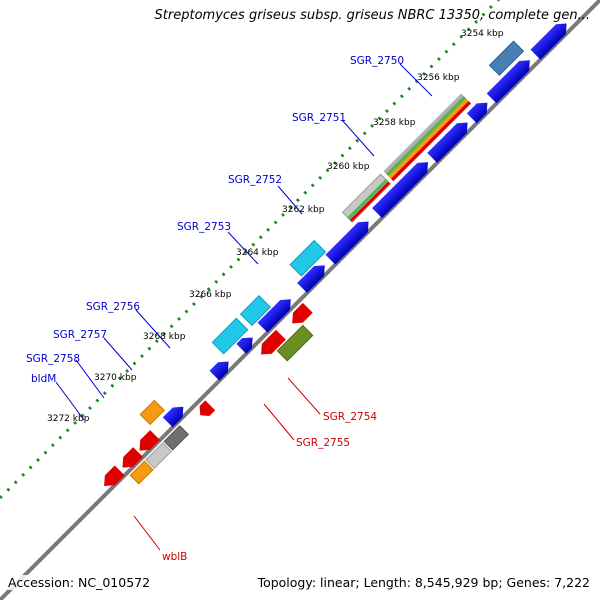 The image size is (600, 600). Describe the element at coordinates (482, 34) in the screenshot. I see `tick-label: 3254 kbp` at that location.